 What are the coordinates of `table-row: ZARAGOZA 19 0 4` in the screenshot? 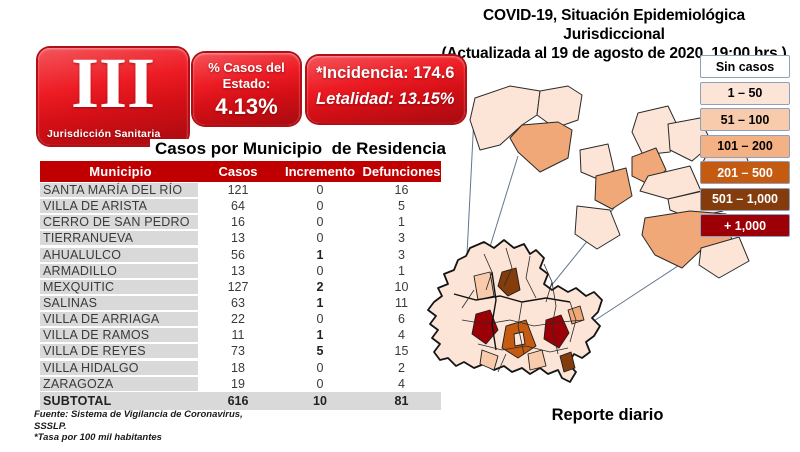 It's located at (240, 384).